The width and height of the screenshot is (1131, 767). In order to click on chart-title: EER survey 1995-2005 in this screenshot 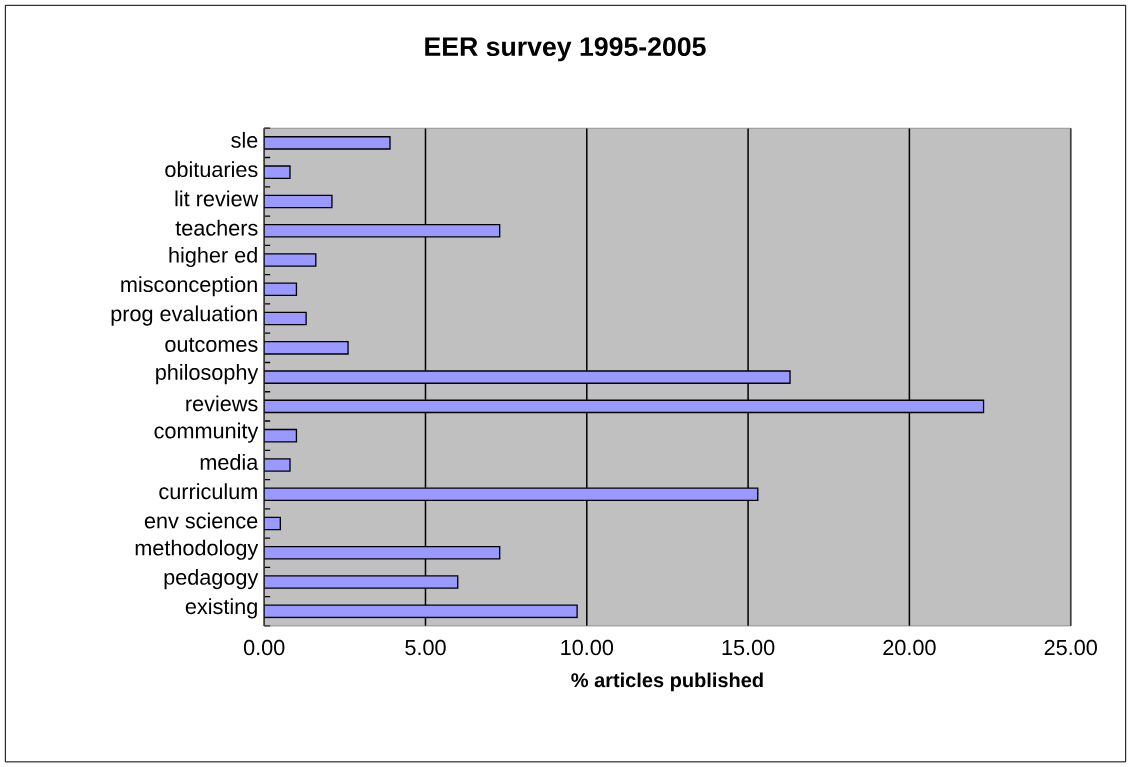, I will do `click(565, 49)`.